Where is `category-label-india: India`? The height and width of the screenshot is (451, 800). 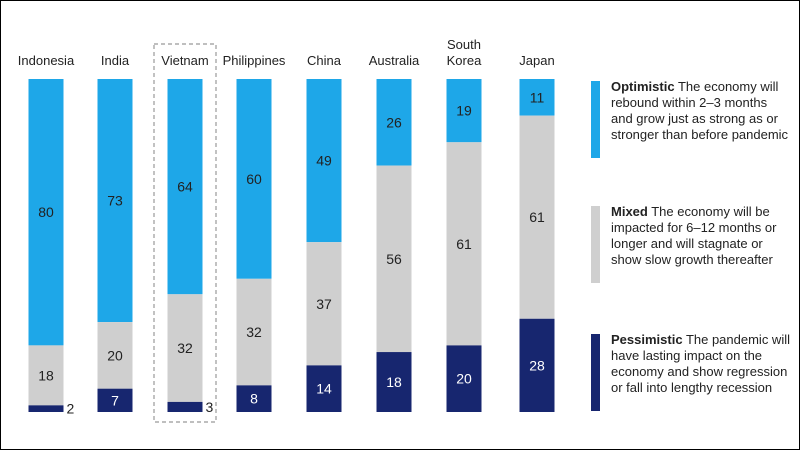
category-label-india: India is located at coordinates (115, 60).